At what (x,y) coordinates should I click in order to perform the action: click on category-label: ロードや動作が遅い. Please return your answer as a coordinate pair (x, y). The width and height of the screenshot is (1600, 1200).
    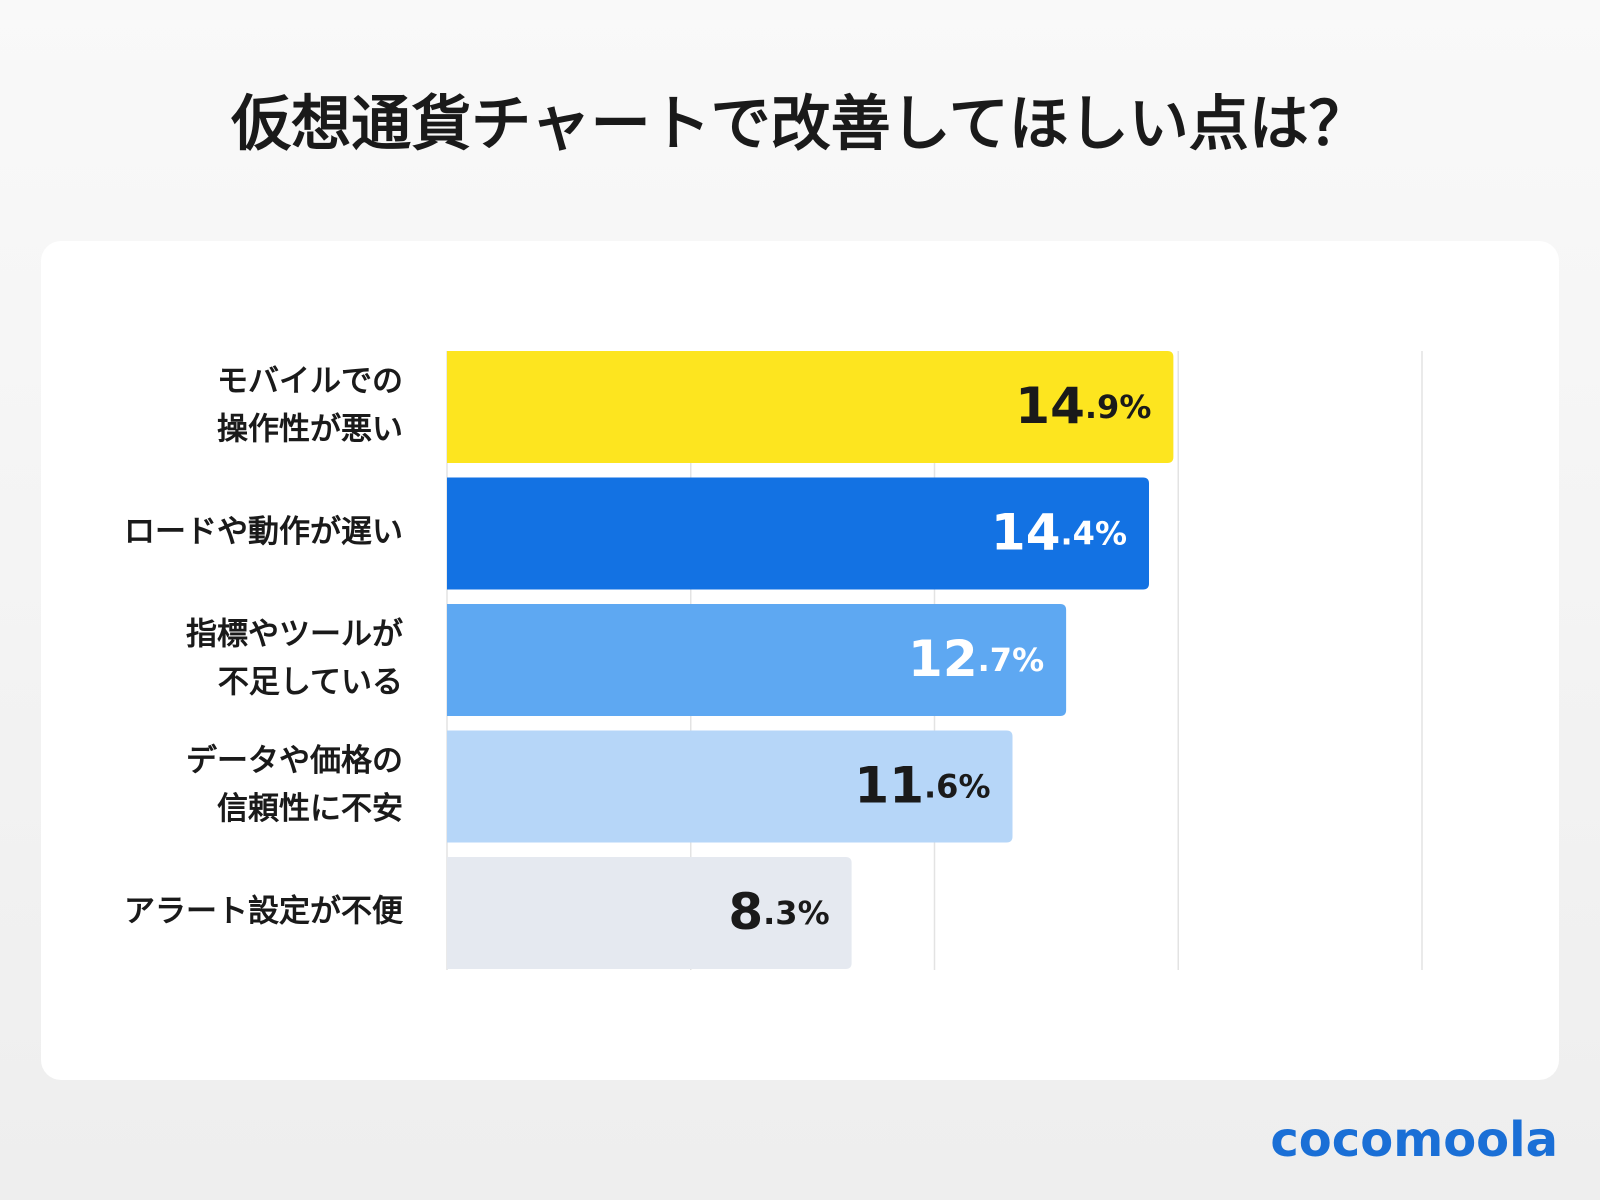
    Looking at the image, I should click on (263, 532).